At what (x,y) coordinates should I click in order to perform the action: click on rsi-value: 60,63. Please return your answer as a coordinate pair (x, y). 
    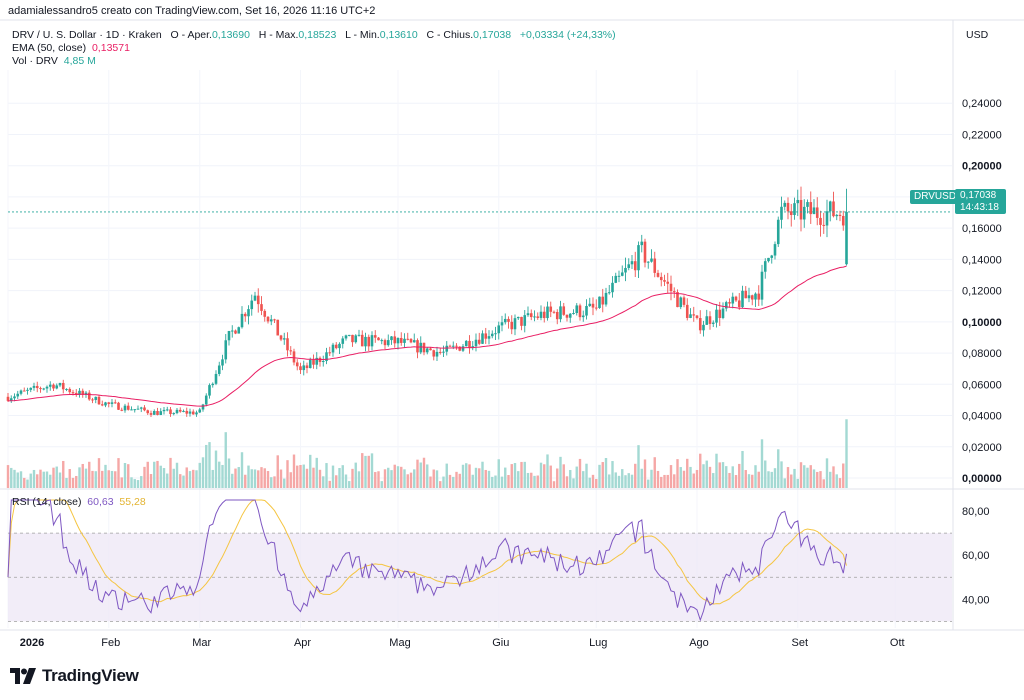
    Looking at the image, I should click on (100, 502).